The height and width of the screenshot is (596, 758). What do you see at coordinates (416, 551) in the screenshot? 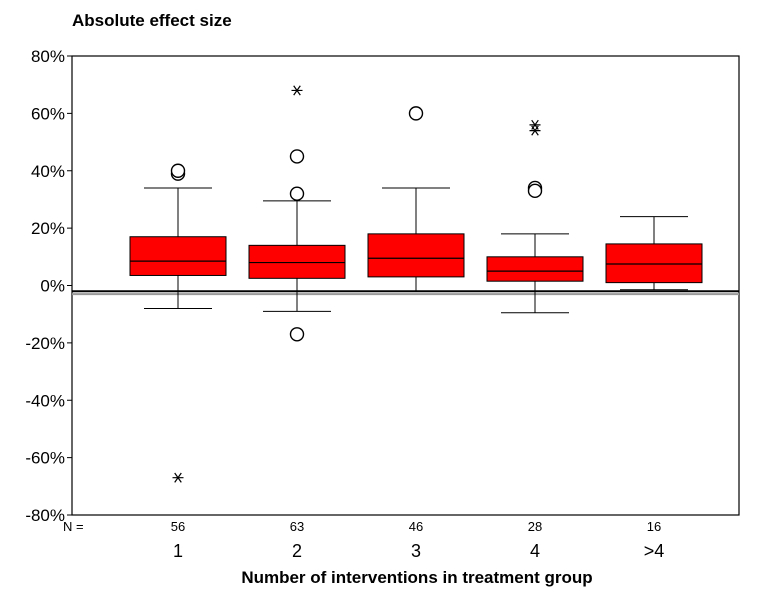
I see `x-tick-label: 3` at bounding box center [416, 551].